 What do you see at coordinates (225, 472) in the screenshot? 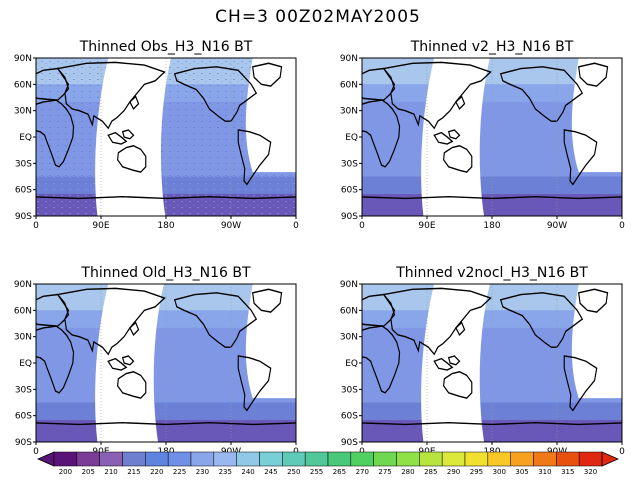
I see `colorbar-label: 235` at bounding box center [225, 472].